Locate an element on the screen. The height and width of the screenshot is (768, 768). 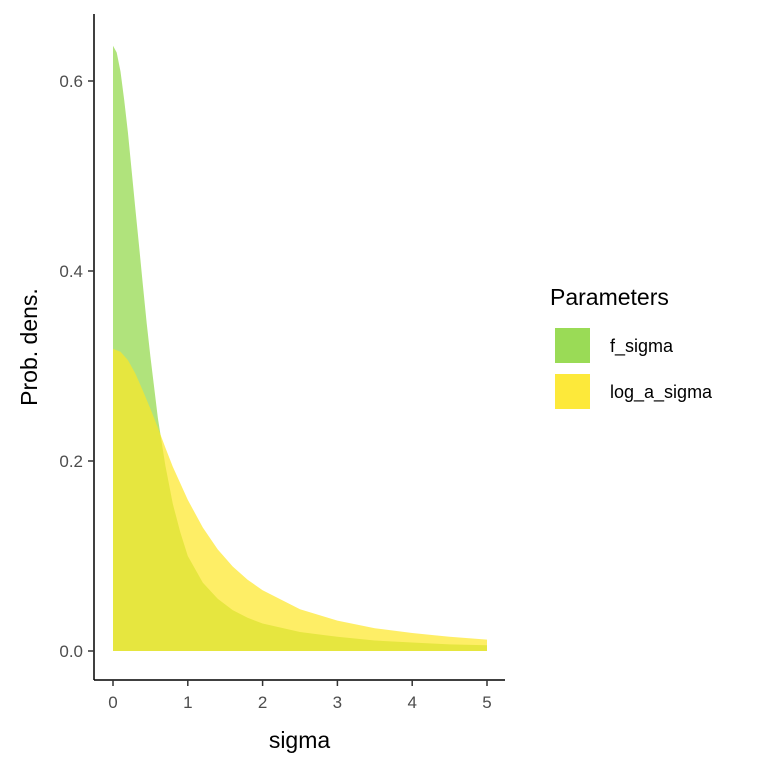
legend-label-f-sigma: f_sigma is located at coordinates (642, 346).